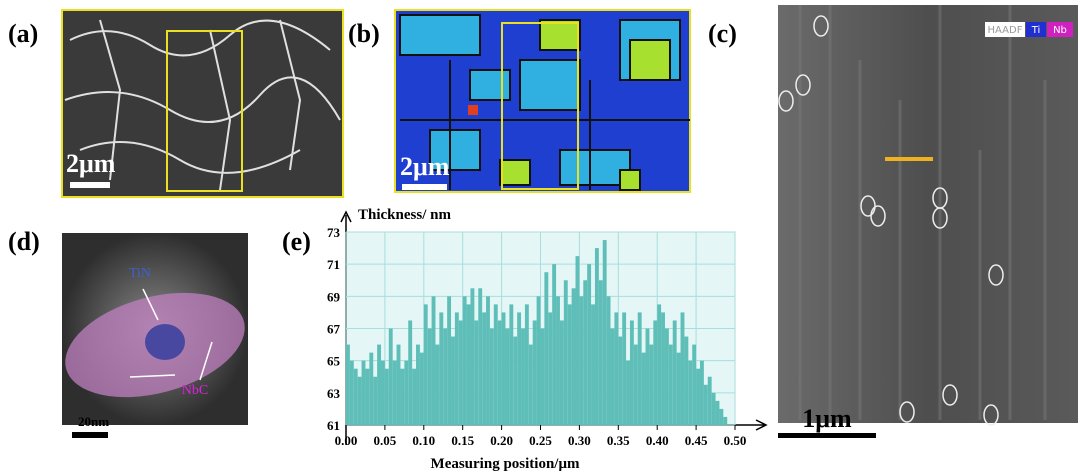 The height and width of the screenshot is (475, 1080). What do you see at coordinates (404, 215) in the screenshot?
I see `y-axis-title: Thickness/ nm` at bounding box center [404, 215].